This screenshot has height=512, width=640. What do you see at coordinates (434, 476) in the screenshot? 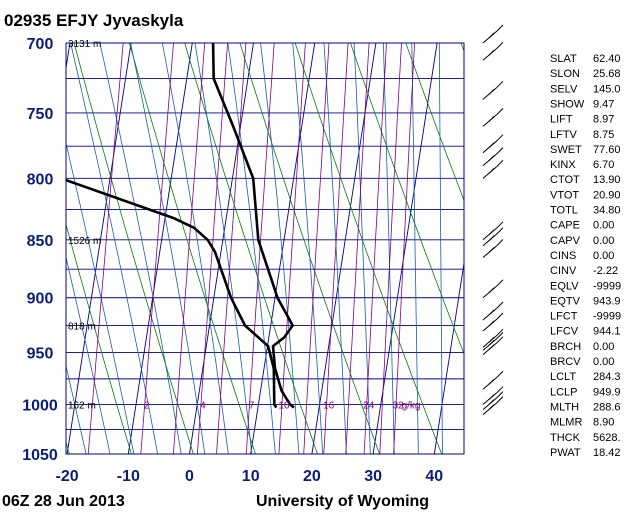
I see `temp-tick-40: 40` at bounding box center [434, 476].